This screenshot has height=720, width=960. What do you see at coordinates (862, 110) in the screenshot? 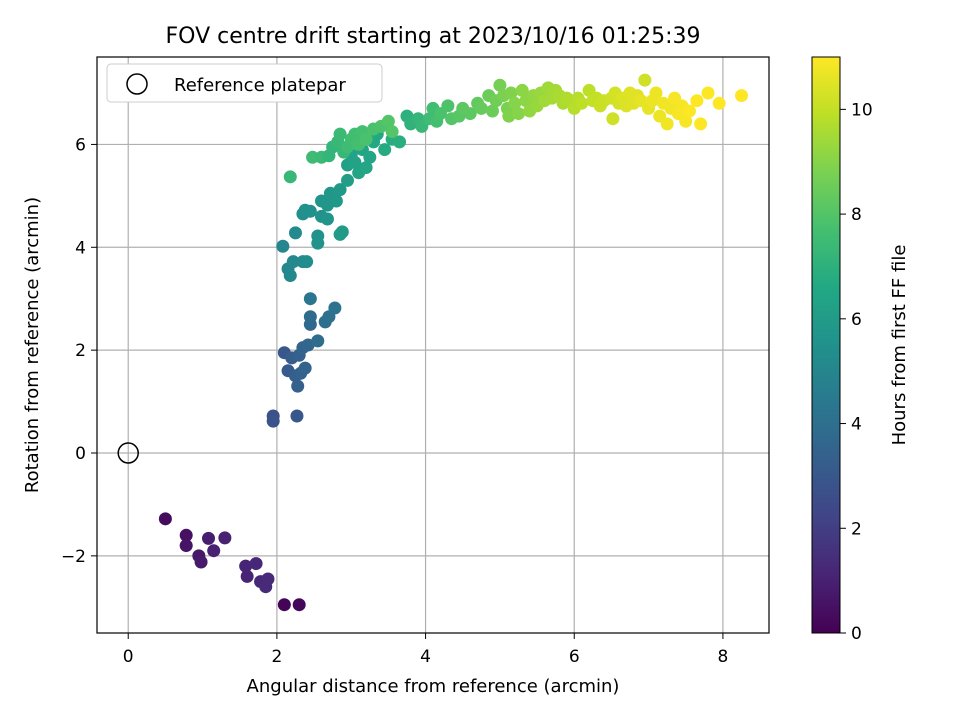
I see `colorbar-tick-label: 10` at bounding box center [862, 110].